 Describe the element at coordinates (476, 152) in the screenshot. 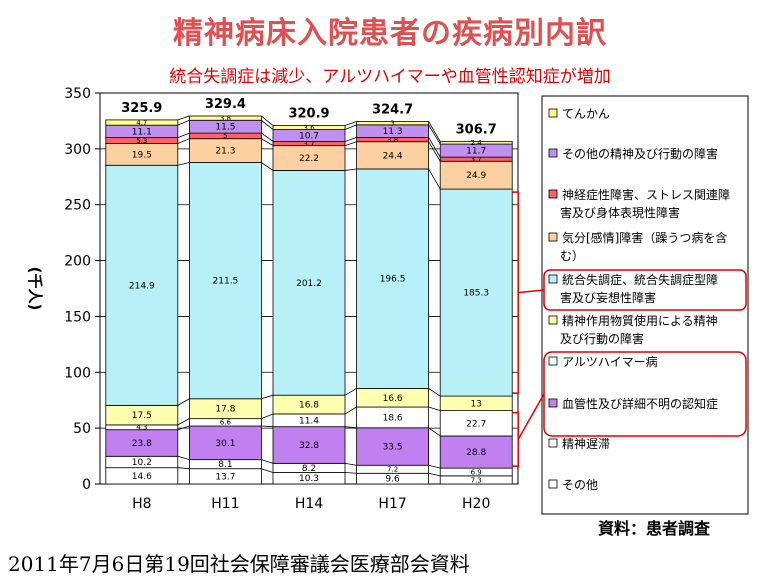

I see `data-label: 11.7` at that location.